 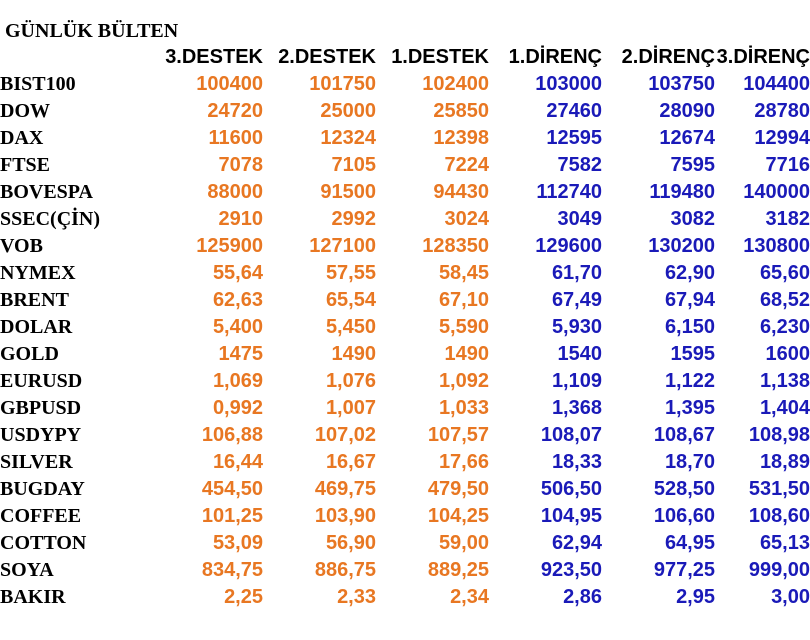 What do you see at coordinates (38, 273) in the screenshot?
I see `instrument-name: NYMEX` at bounding box center [38, 273].